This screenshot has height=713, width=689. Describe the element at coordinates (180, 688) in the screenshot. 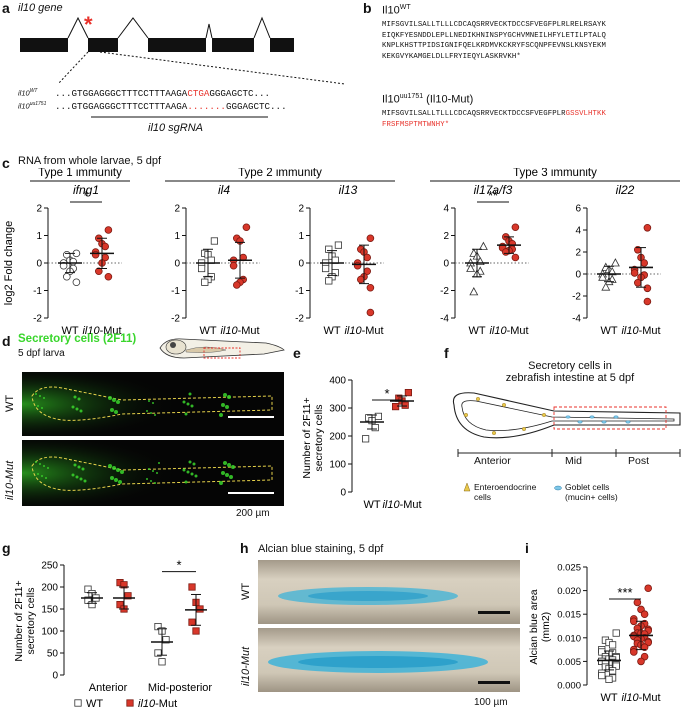

I see `x-category-label: Mid-posterior` at that location.